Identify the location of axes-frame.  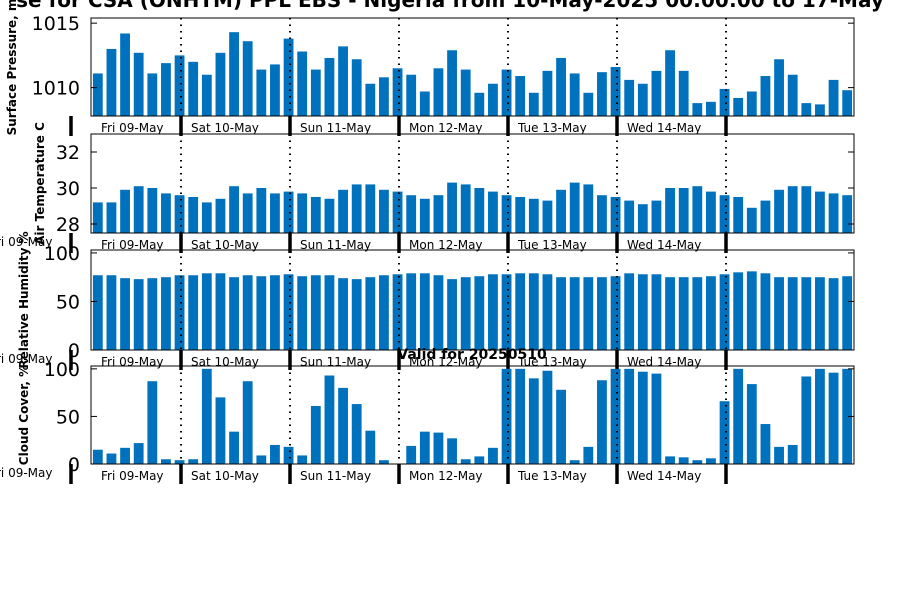
(472, 300).